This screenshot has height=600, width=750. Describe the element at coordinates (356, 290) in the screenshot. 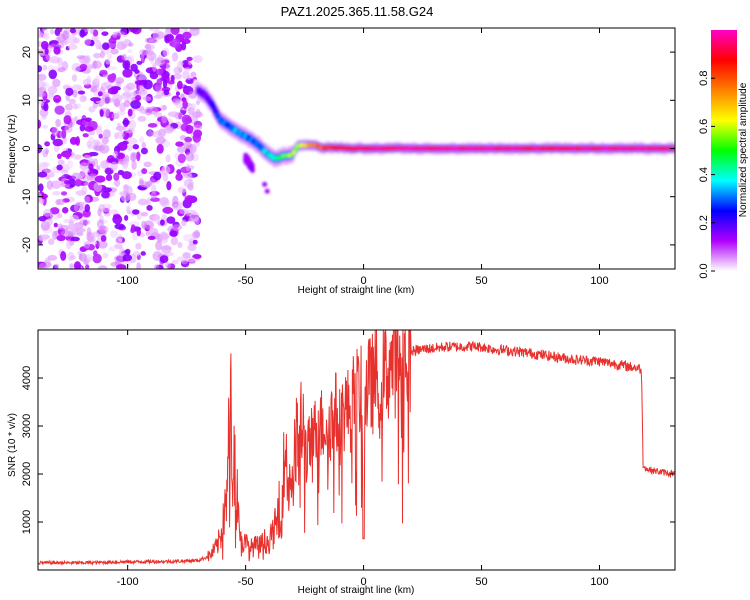

I see `spectrogram-xlabel: Height of straight line (km)` at that location.